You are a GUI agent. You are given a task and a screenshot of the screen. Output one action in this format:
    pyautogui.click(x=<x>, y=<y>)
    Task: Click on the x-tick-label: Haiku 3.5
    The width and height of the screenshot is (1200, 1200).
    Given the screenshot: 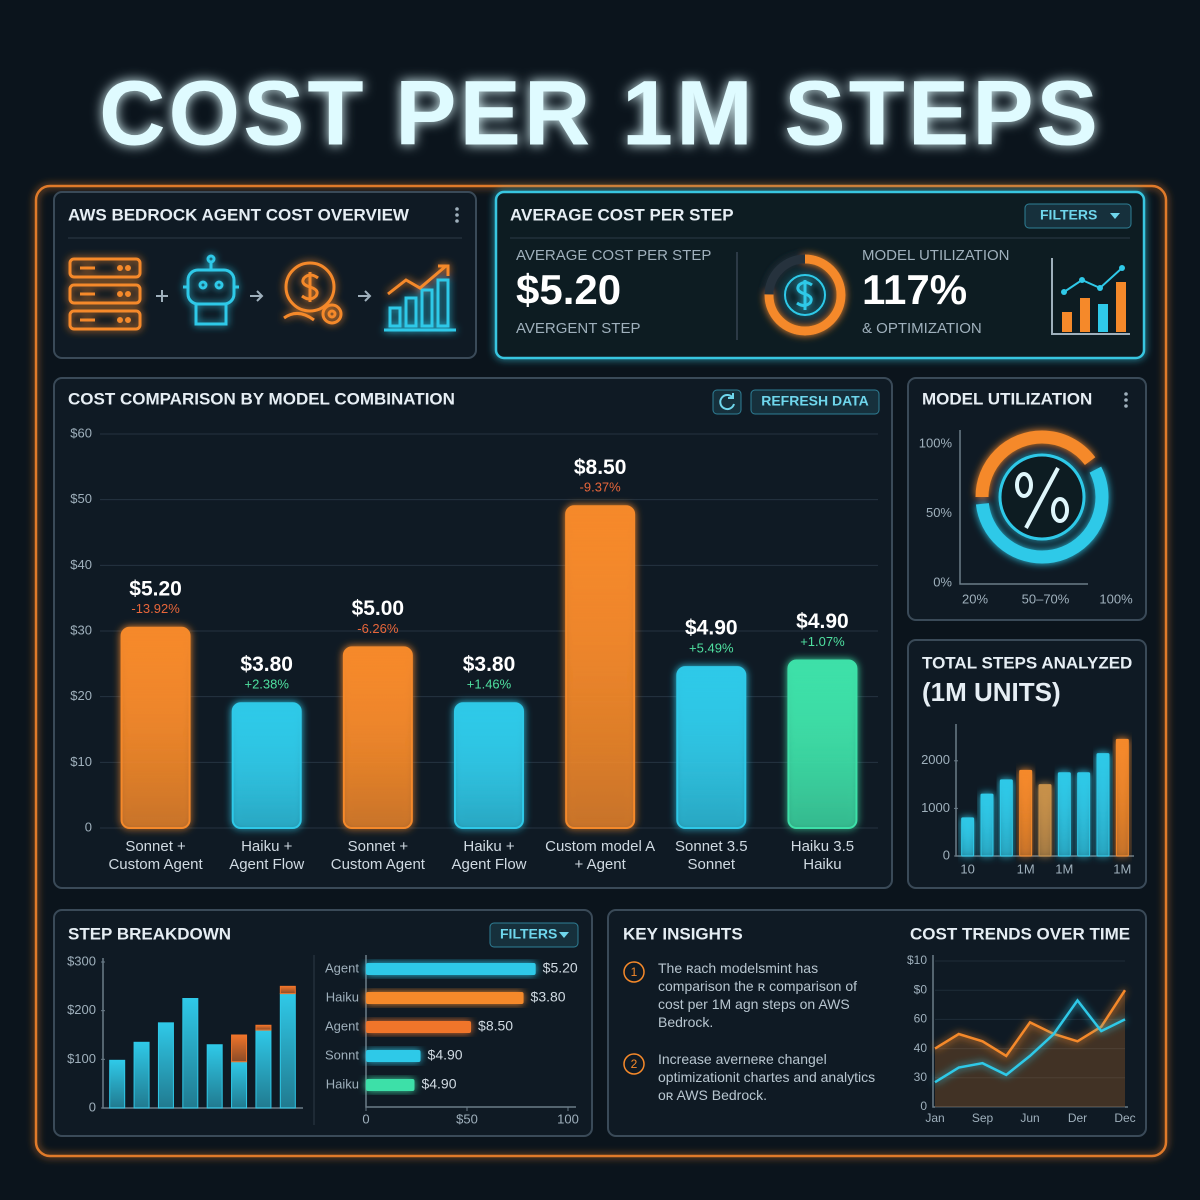 What is the action you would take?
    pyautogui.click(x=822, y=846)
    